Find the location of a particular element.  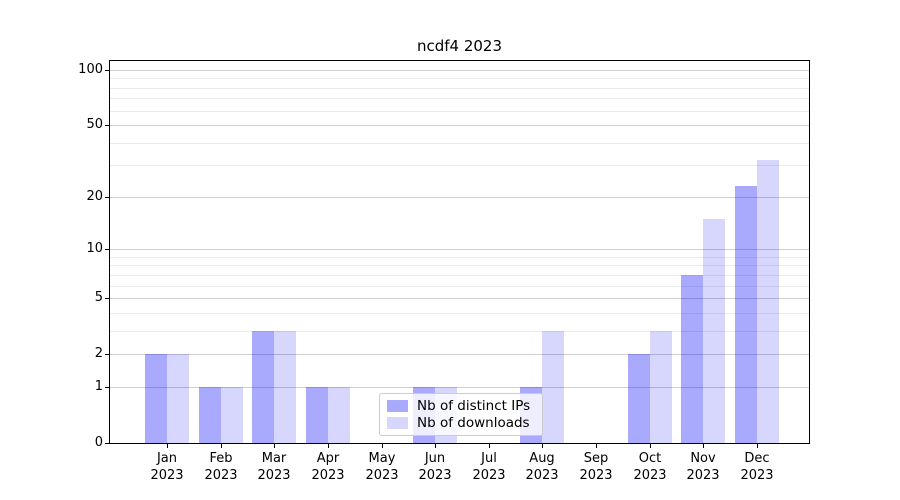

bar-dec-downloads is located at coordinates (768, 301).